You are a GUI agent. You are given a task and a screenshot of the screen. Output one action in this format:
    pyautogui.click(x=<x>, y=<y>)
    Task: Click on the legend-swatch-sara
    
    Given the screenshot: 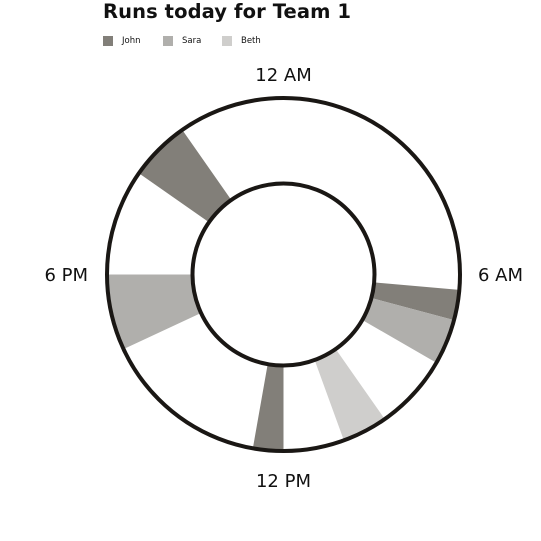 What is the action you would take?
    pyautogui.click(x=168, y=41)
    